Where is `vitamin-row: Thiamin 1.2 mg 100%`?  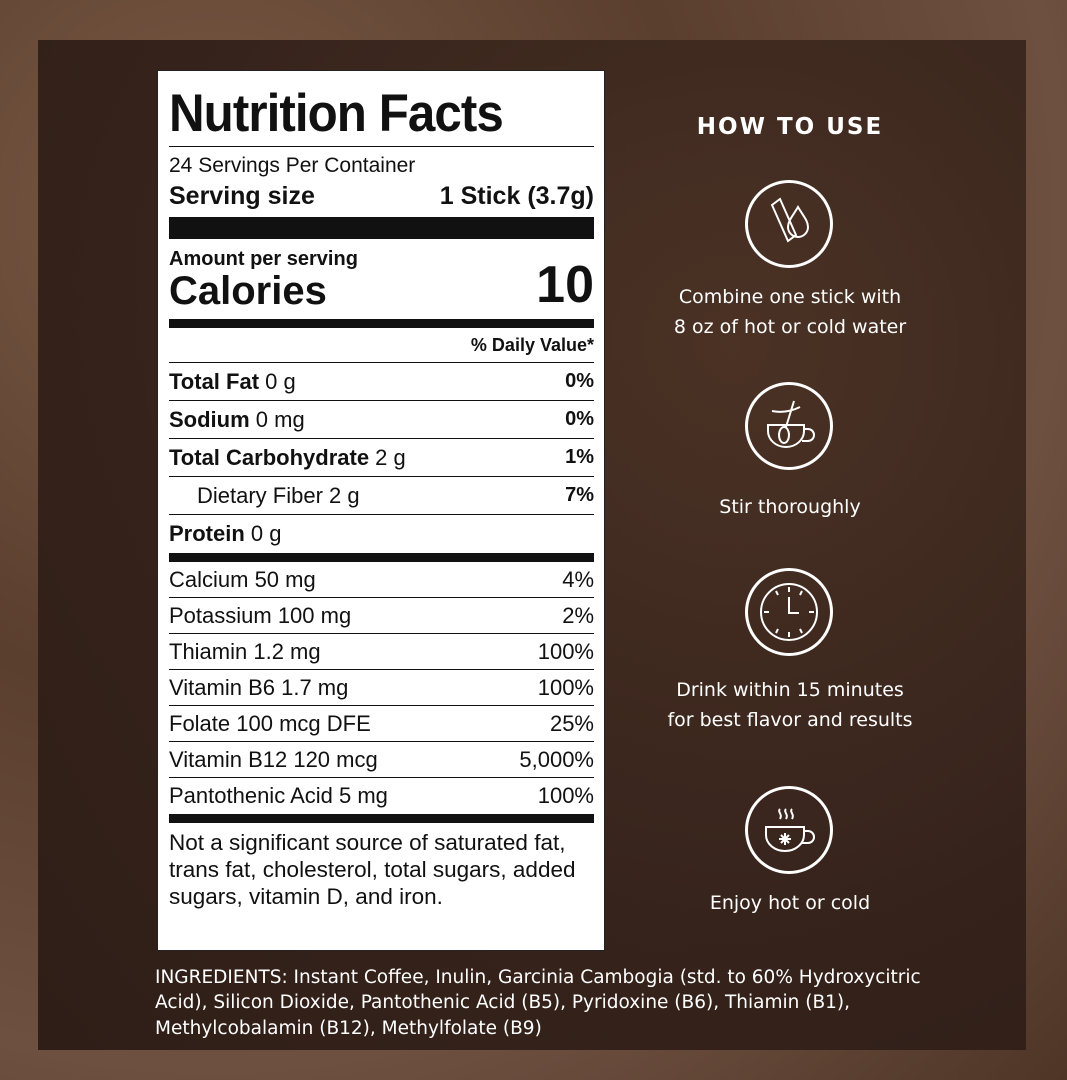 vitamin-row: Thiamin 1.2 mg 100% is located at coordinates (381, 652).